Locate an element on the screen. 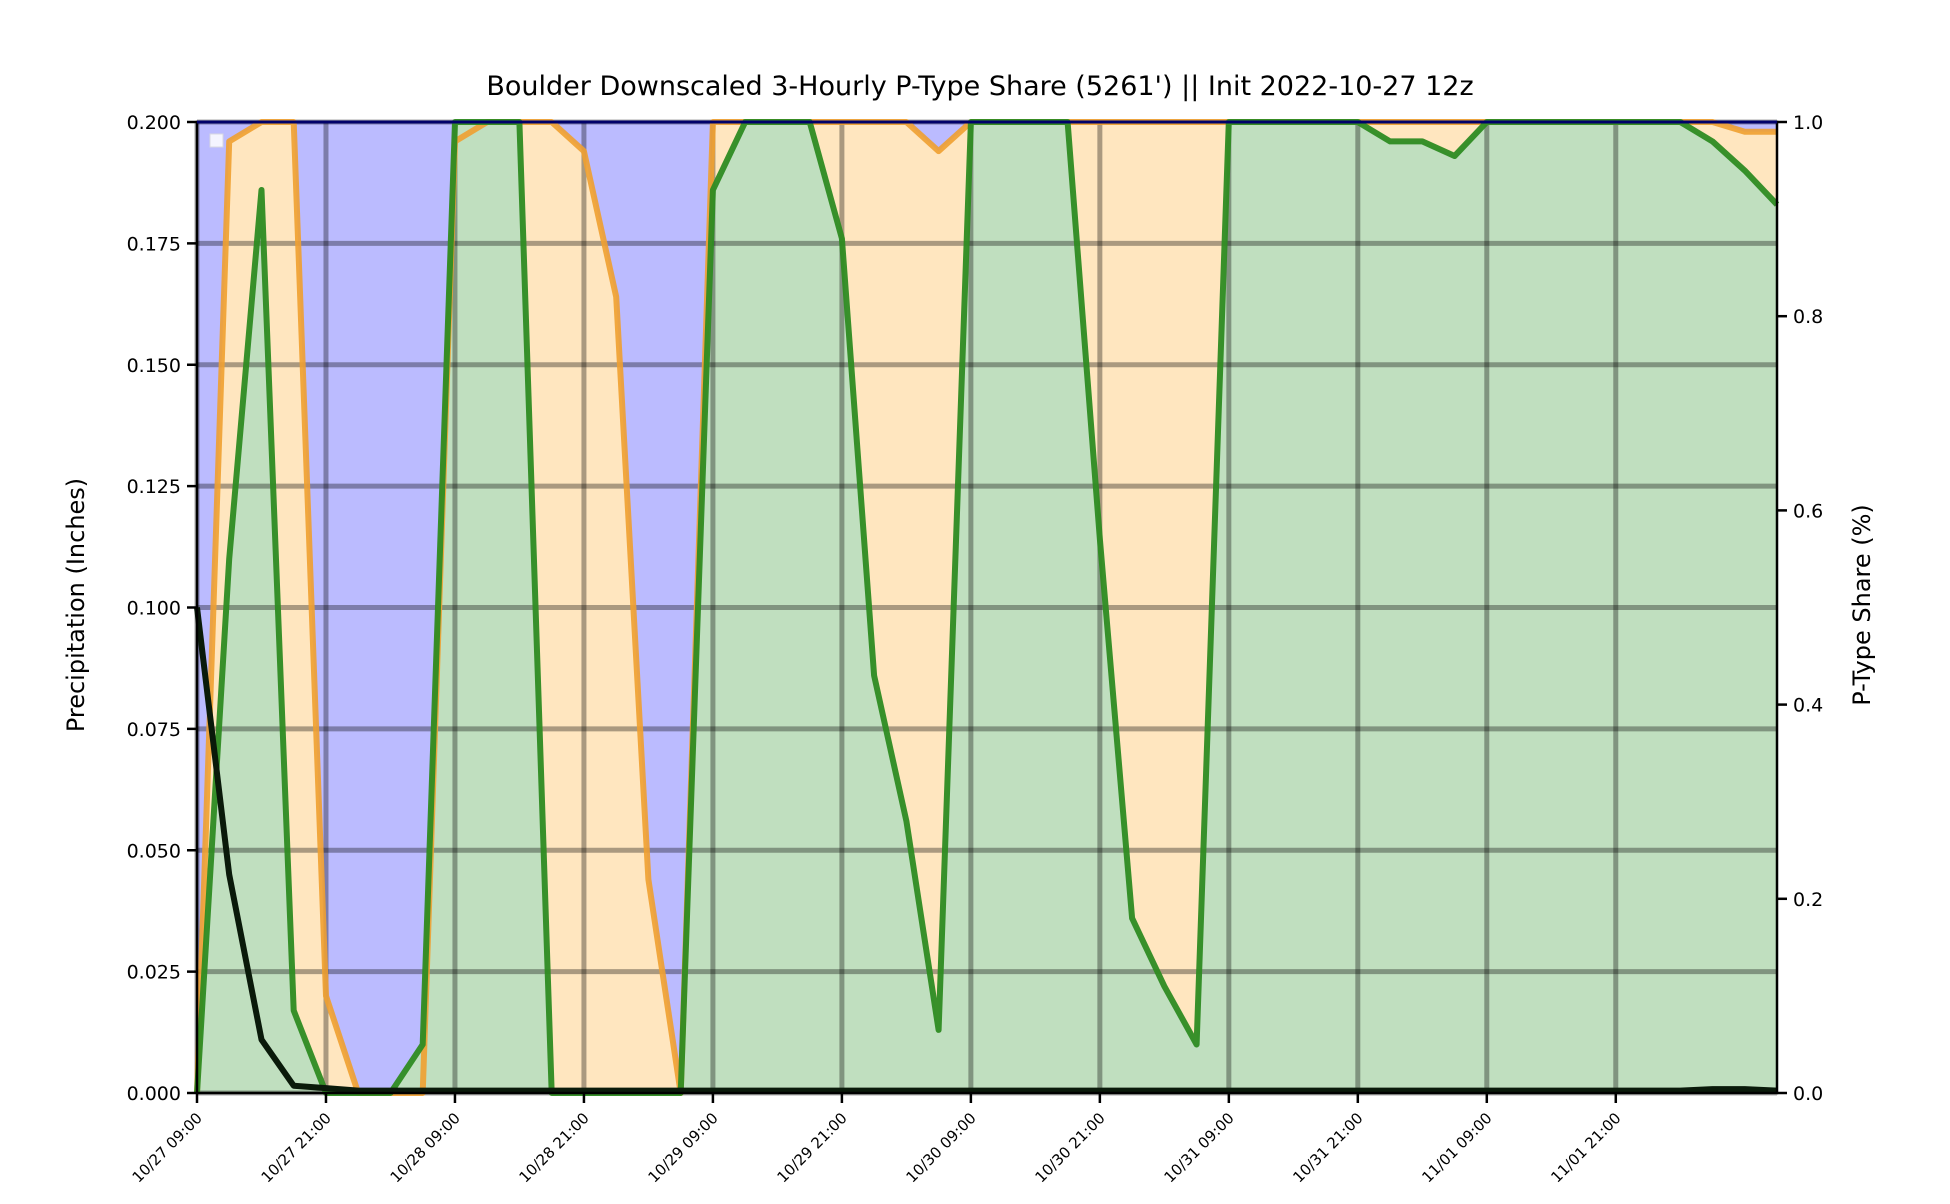  y-tick-label-right: 0.0 is located at coordinates (1808, 1094).